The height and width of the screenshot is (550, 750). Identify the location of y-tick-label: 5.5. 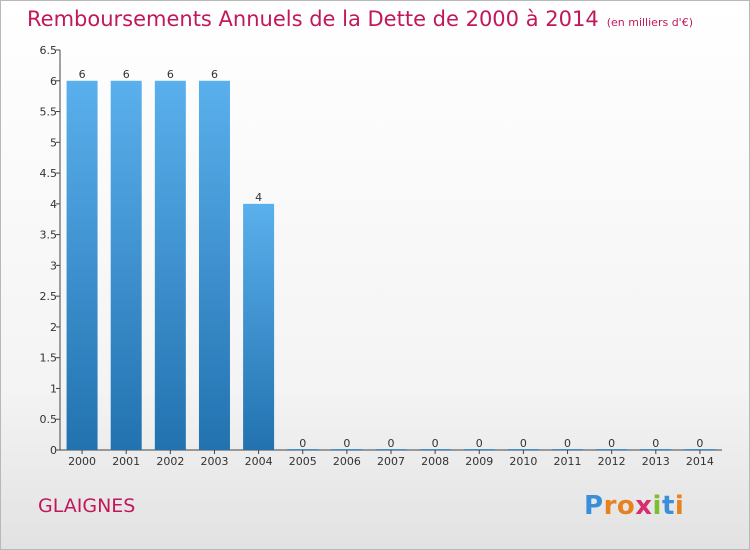
(49, 112).